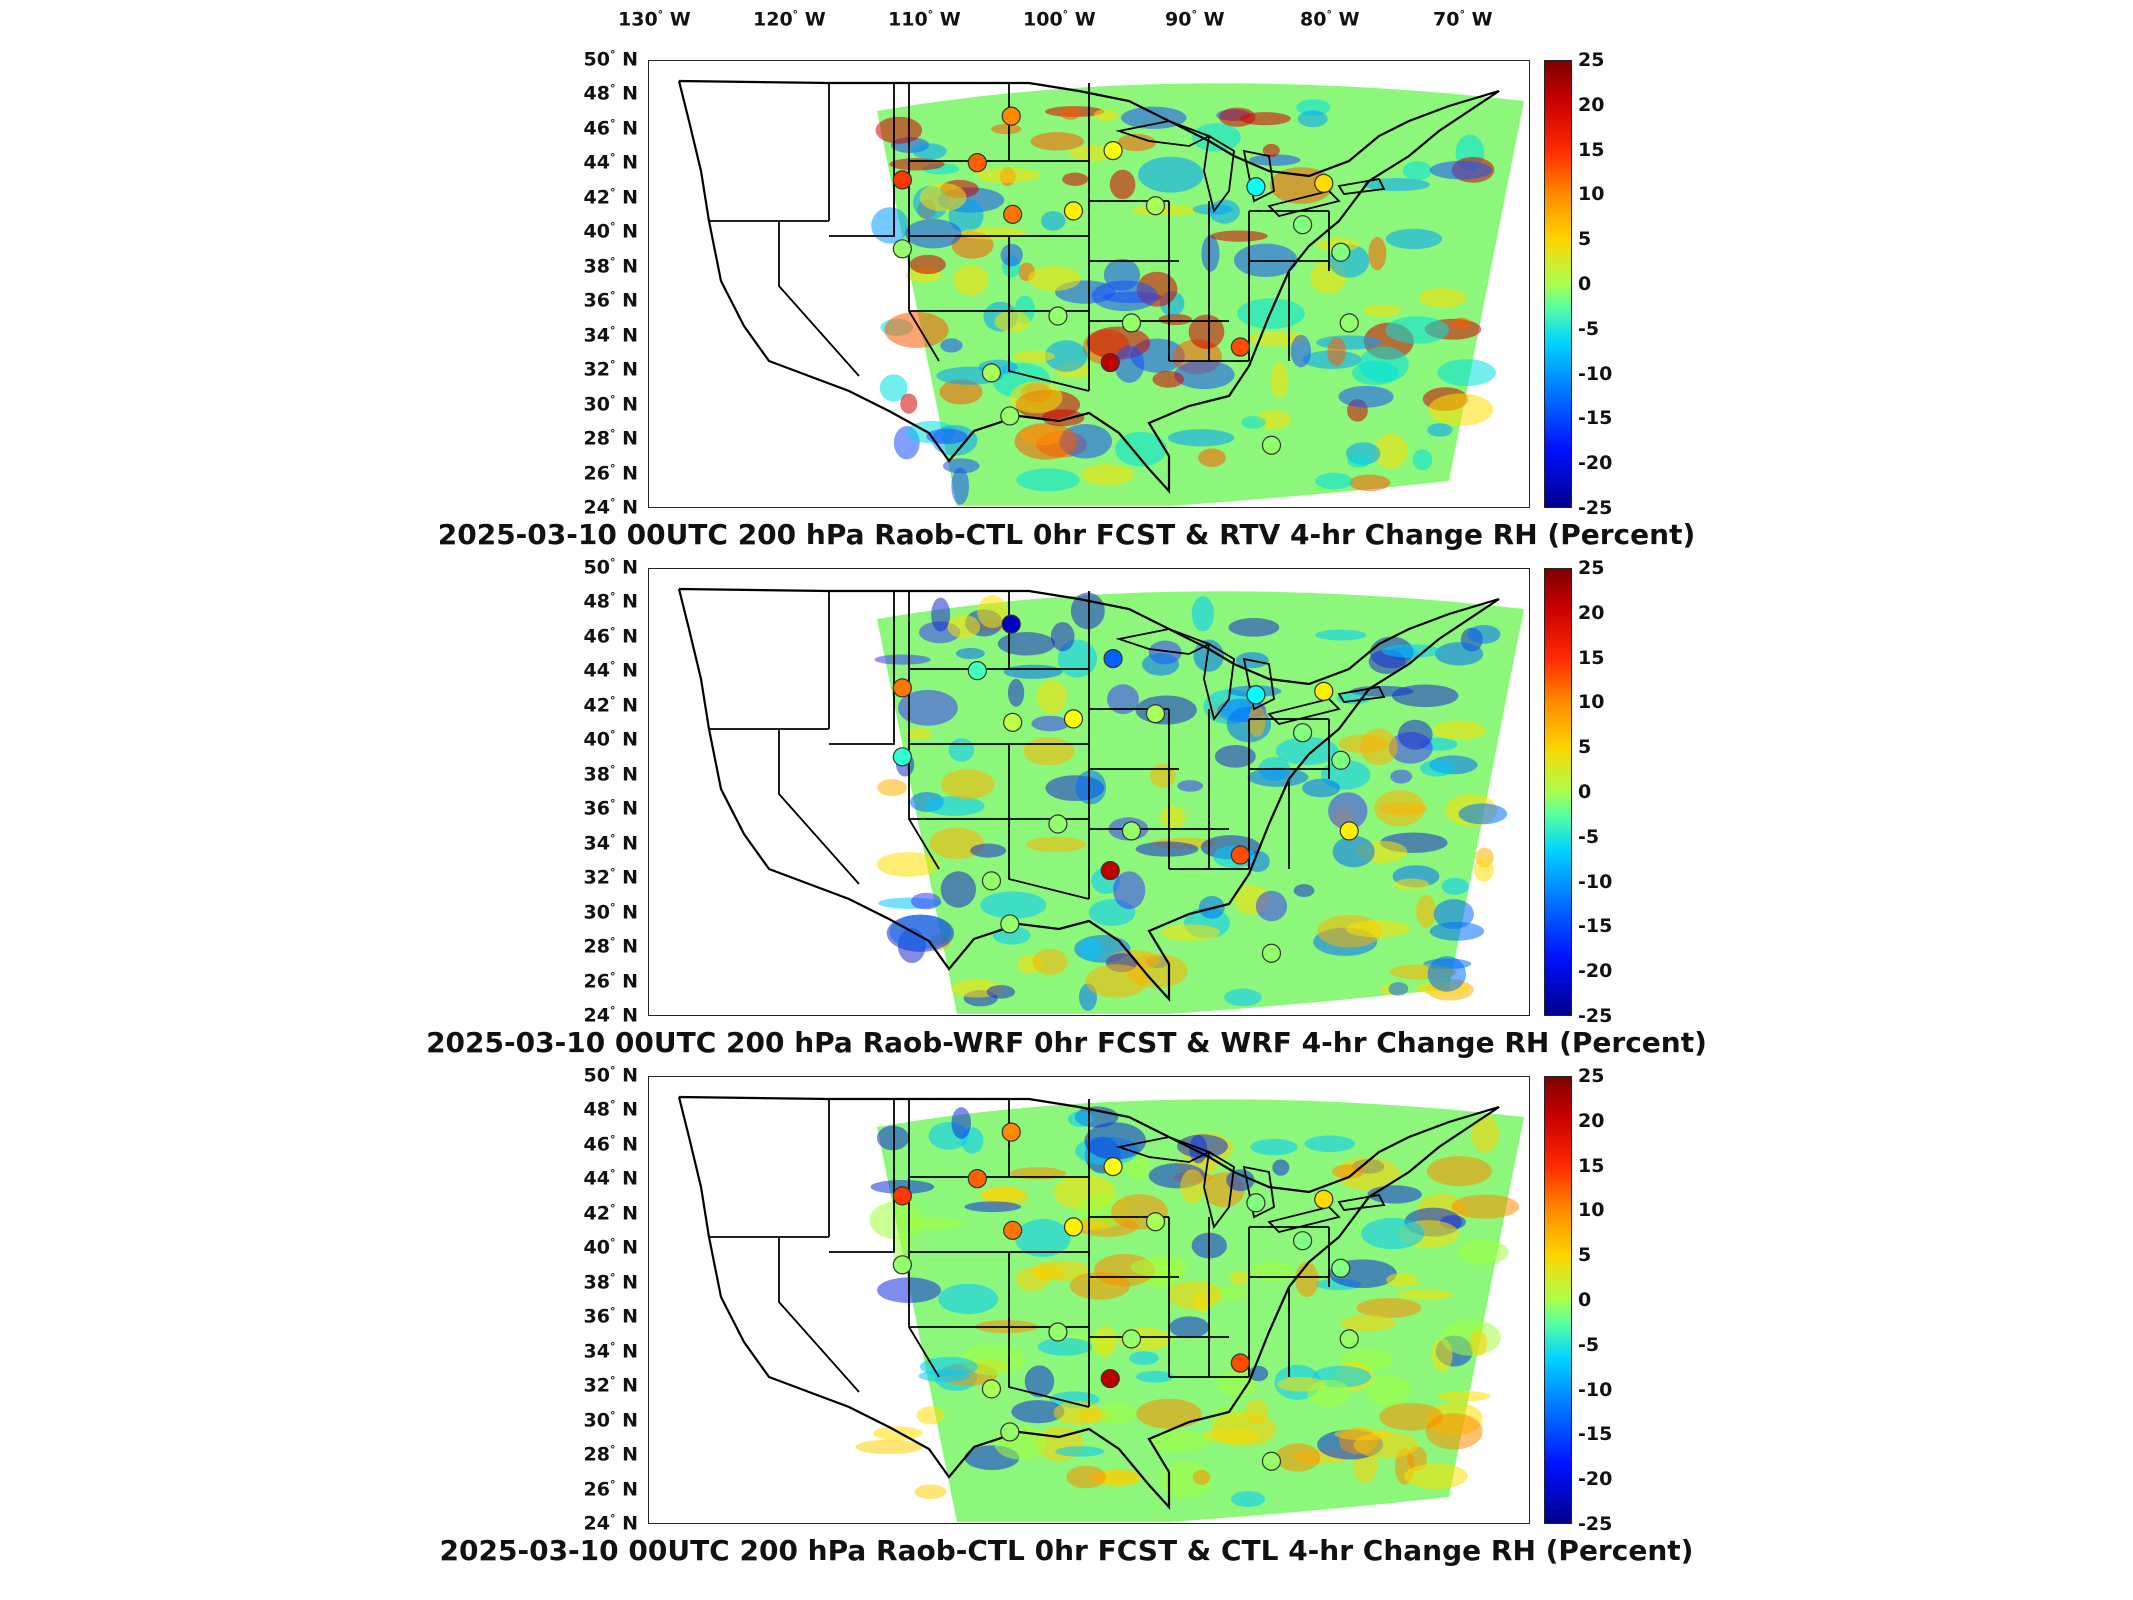 This screenshot has width=2133, height=1600. I want to click on lat-label: 32° N, so click(610, 877).